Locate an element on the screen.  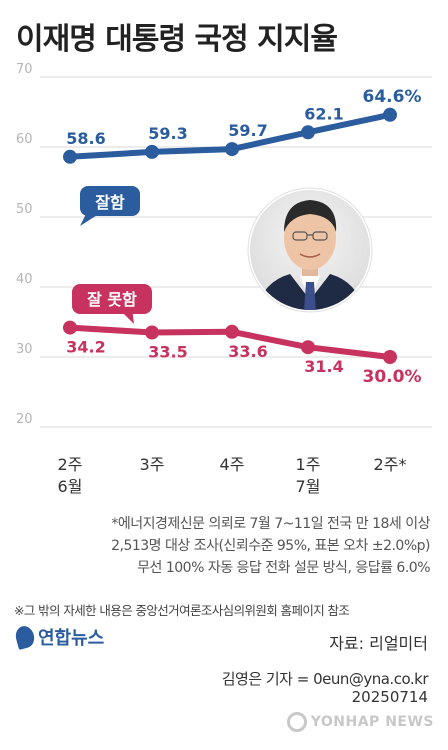
y-tick-label: 20 is located at coordinates (24, 419).